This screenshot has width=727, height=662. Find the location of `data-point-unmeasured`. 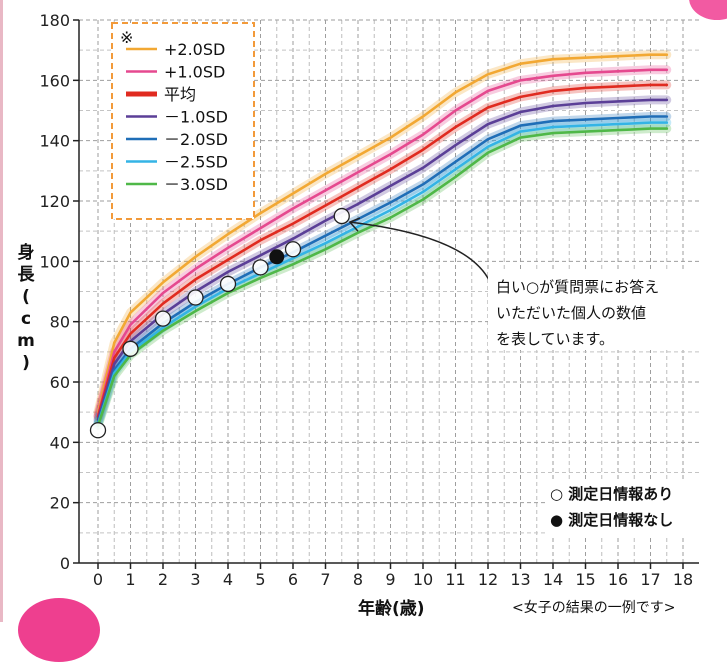

data-point-unmeasured is located at coordinates (277, 257).